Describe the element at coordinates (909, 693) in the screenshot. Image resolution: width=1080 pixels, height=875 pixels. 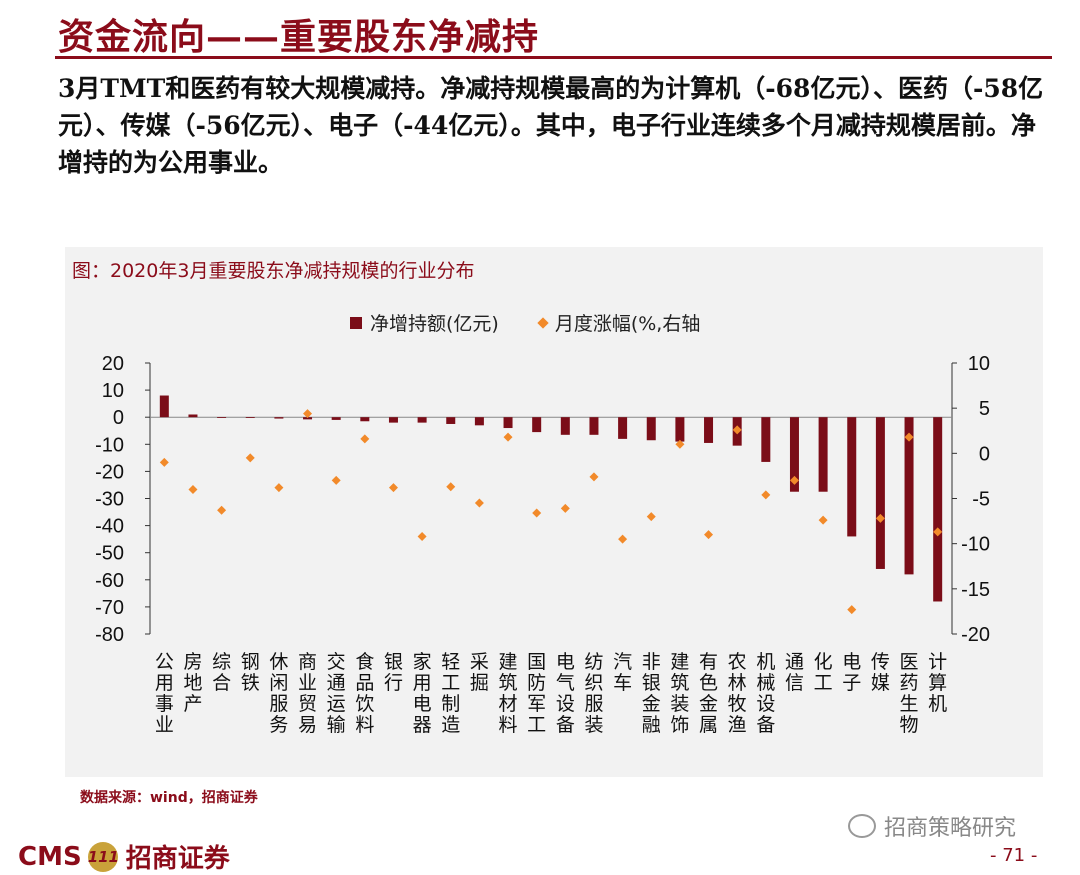
I see `category-label: 医药生物` at that location.